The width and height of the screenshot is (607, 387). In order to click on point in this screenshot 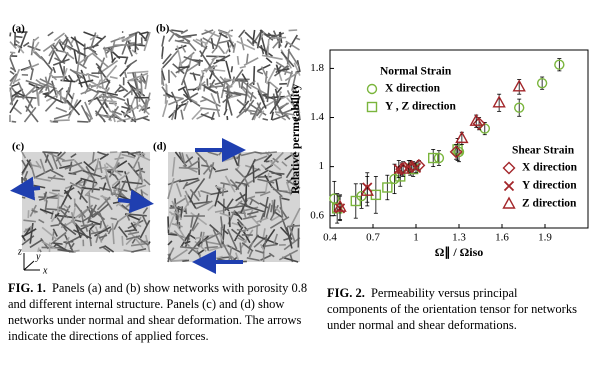, I will do `click(334, 198)`.